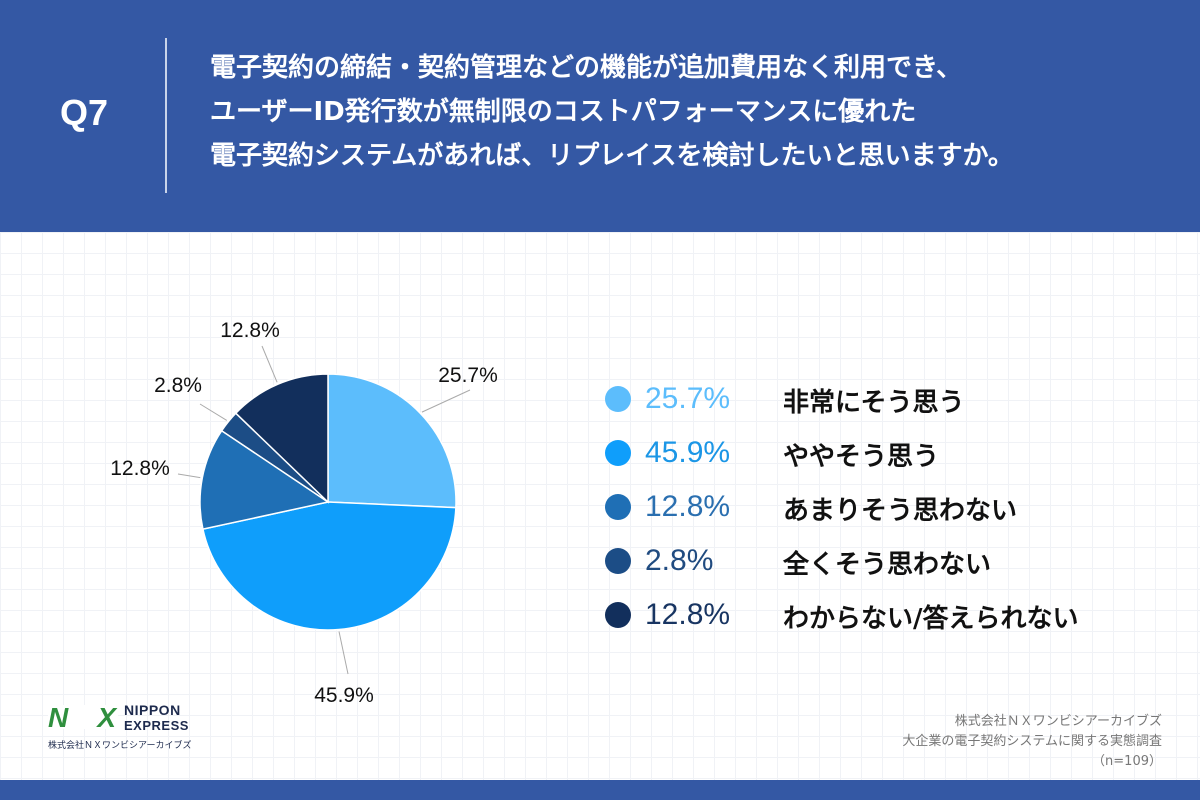 This screenshot has height=800, width=1200. I want to click on legend-percent: 45.9%, so click(688, 452).